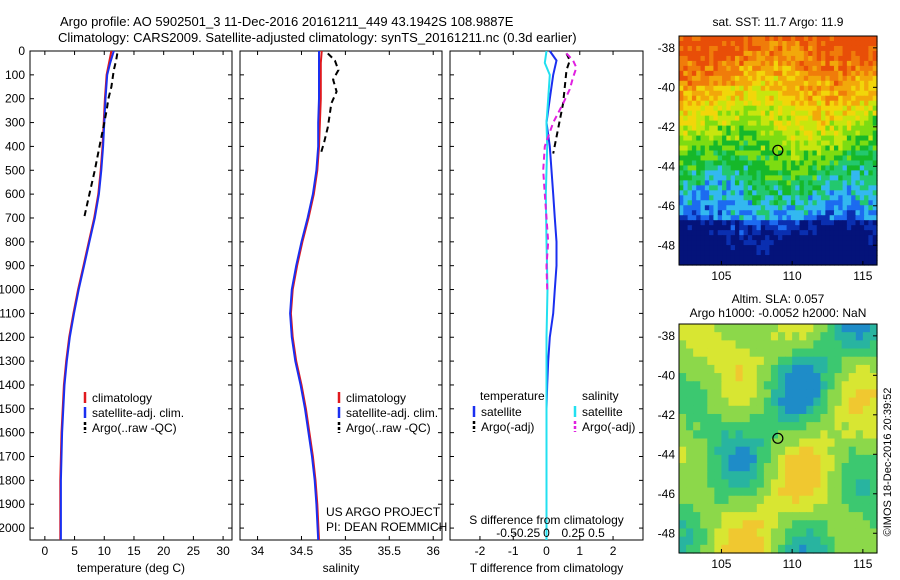 This screenshot has width=900, height=580. I want to click on temperature-profile-ytick-label: 1300, so click(12, 361).